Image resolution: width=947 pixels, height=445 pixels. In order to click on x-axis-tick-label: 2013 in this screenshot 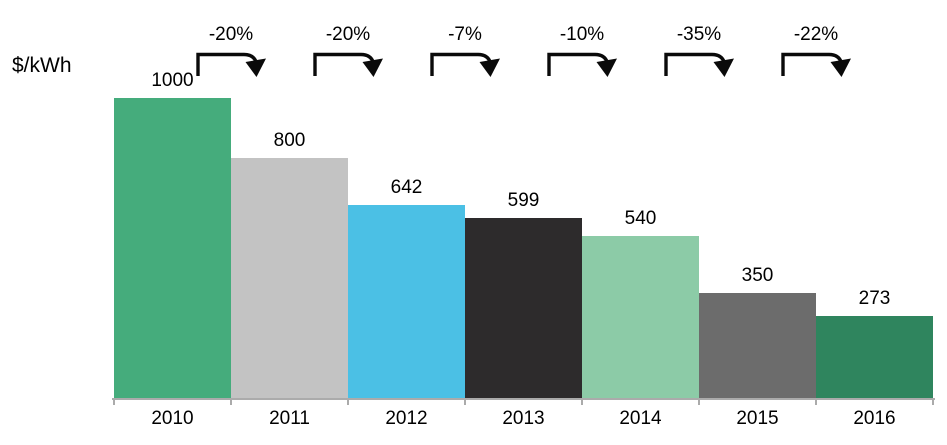, I will do `click(523, 418)`.